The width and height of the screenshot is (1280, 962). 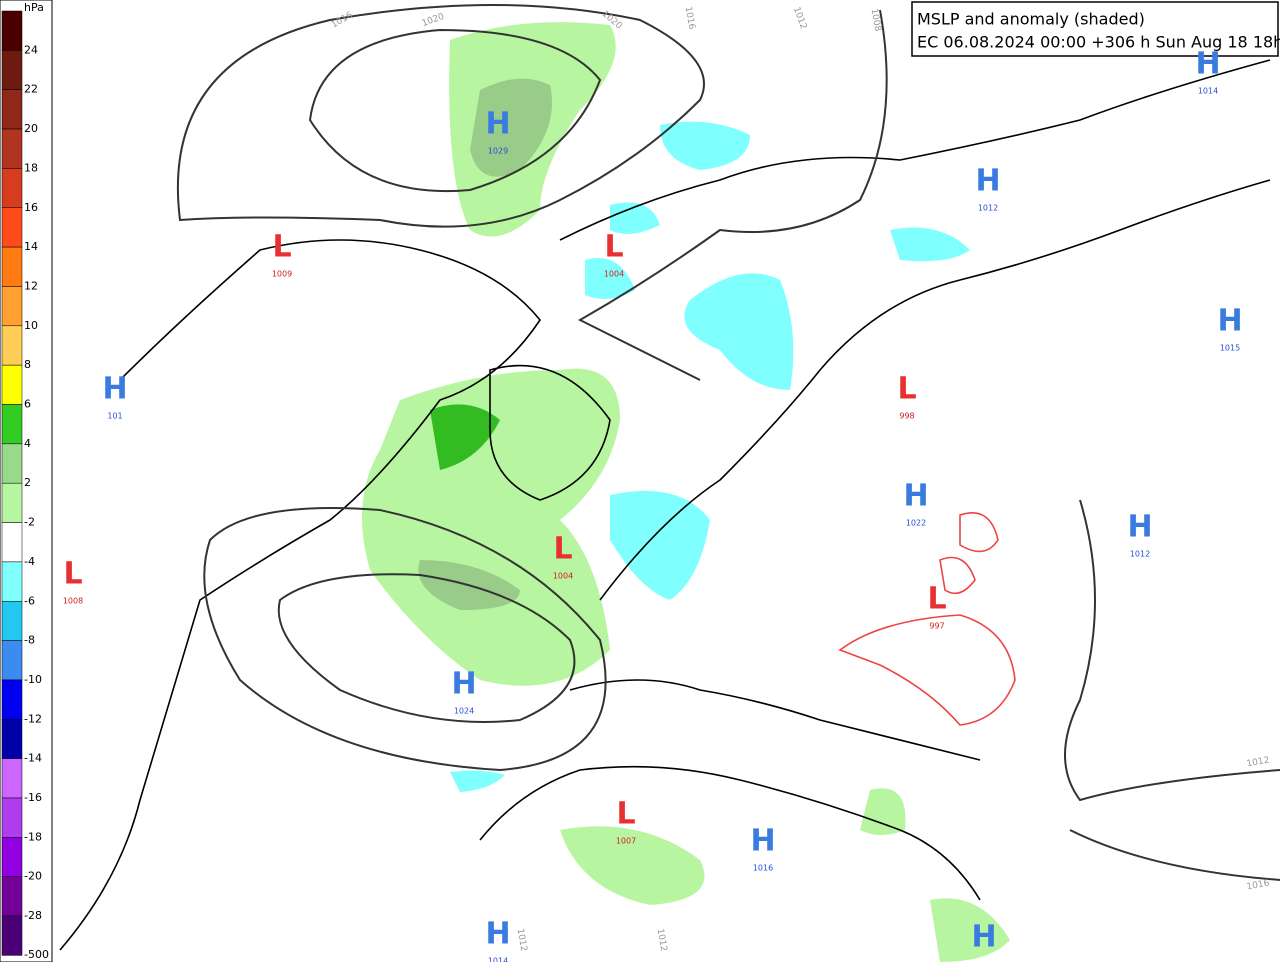 I want to click on colorbar-label: 14, so click(x=31, y=246).